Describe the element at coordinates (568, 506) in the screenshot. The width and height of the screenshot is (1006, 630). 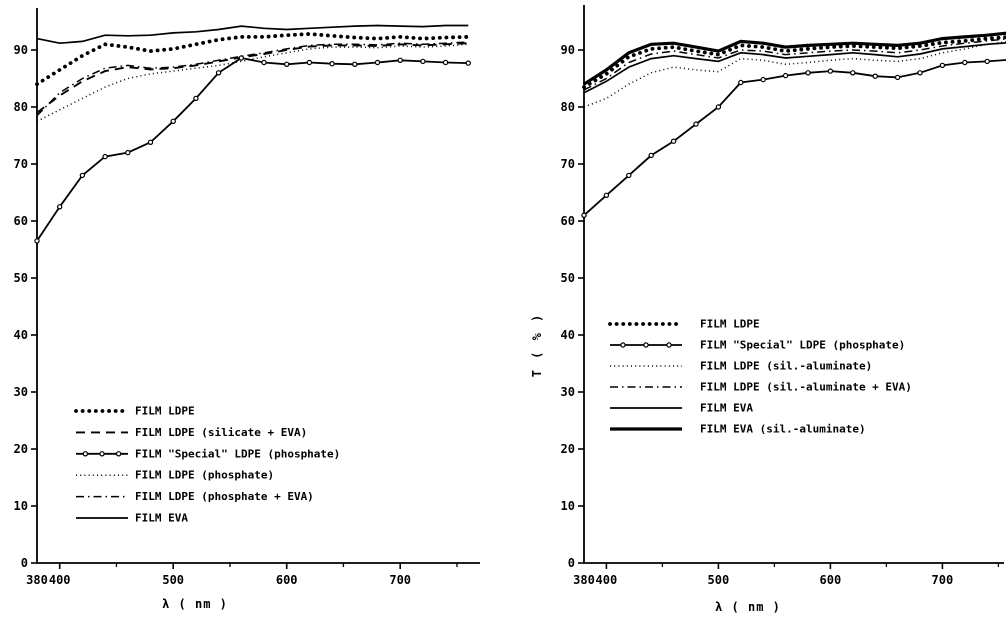
I see `y-tick-label: 10` at that location.